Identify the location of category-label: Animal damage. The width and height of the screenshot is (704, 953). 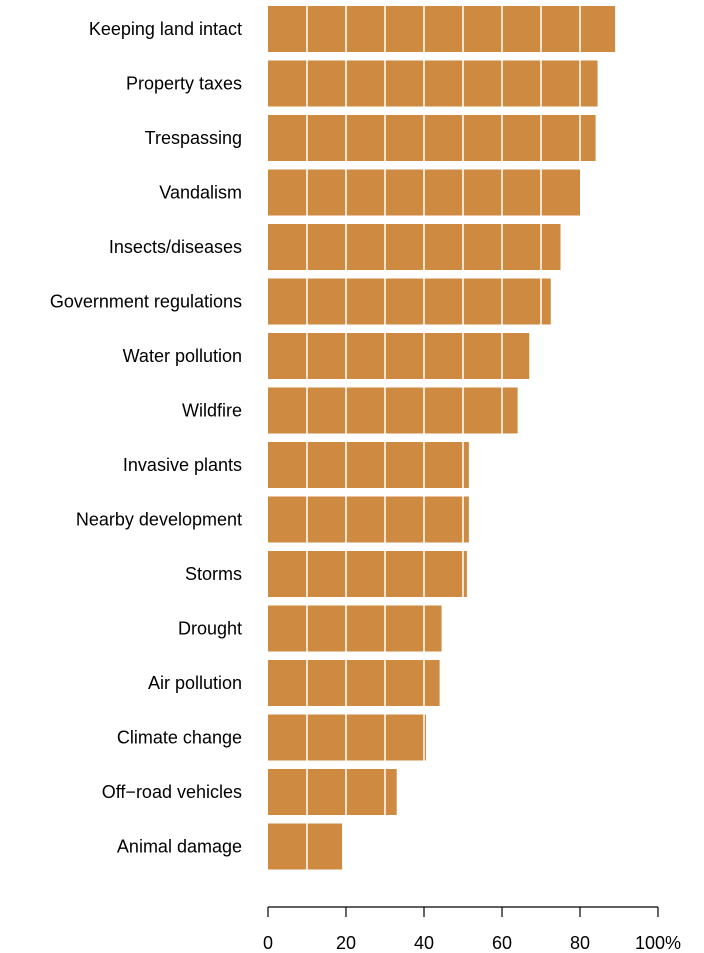
(179, 847).